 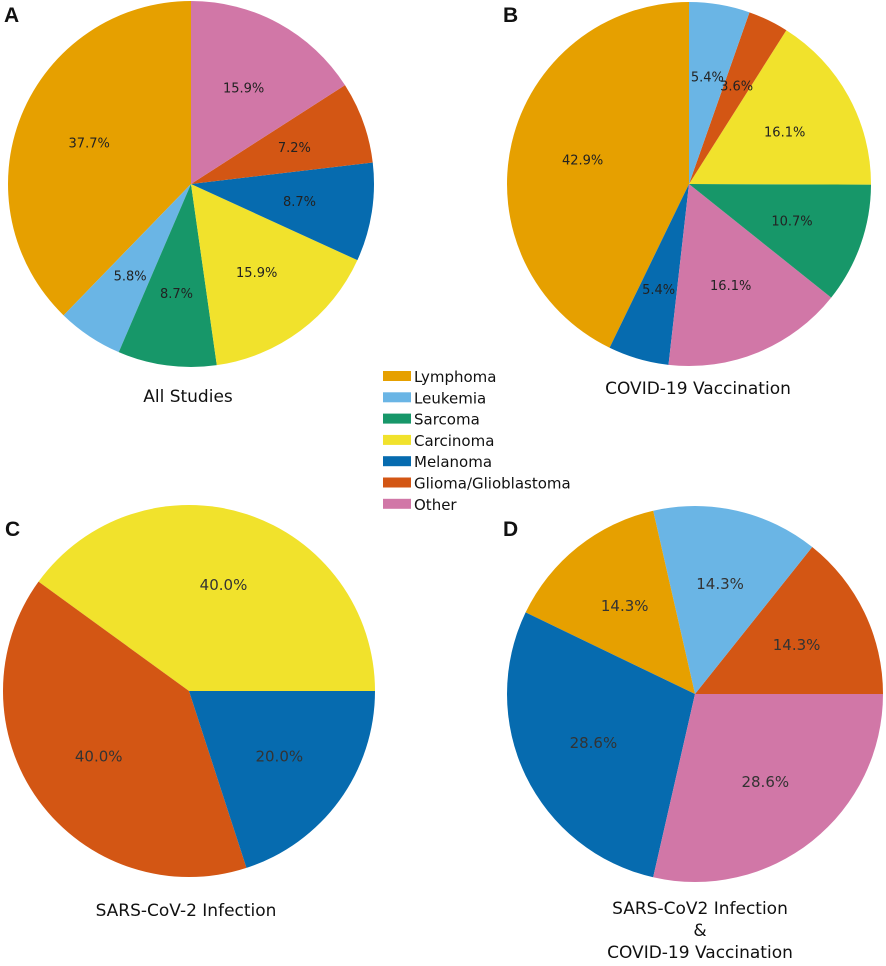 I want to click on pie-title-sars-cov-2-infection: SARS-CoV-2 Infection, so click(x=186, y=911).